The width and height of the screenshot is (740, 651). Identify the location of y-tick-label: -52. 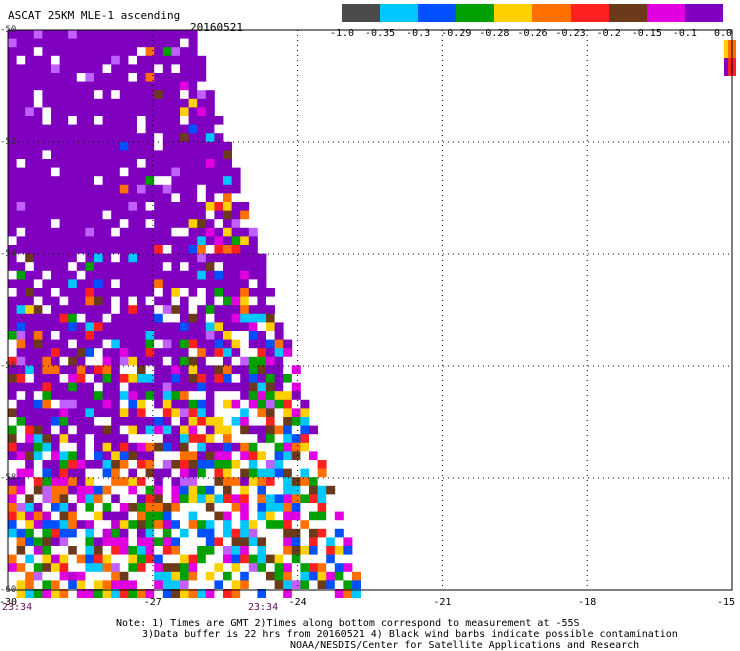
(8, 142).